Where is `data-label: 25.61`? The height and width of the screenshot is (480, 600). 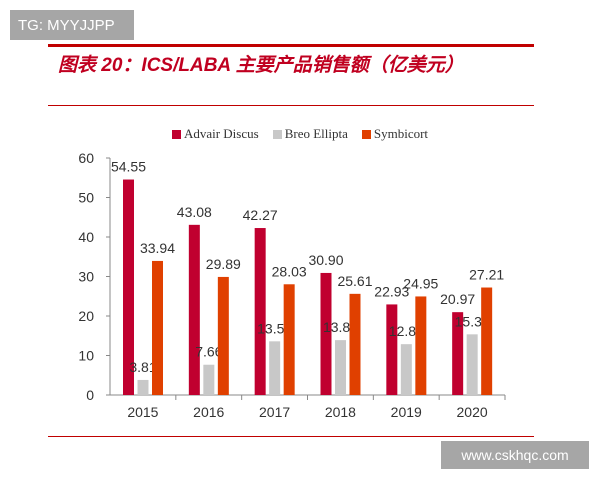 data-label: 25.61 is located at coordinates (354, 281).